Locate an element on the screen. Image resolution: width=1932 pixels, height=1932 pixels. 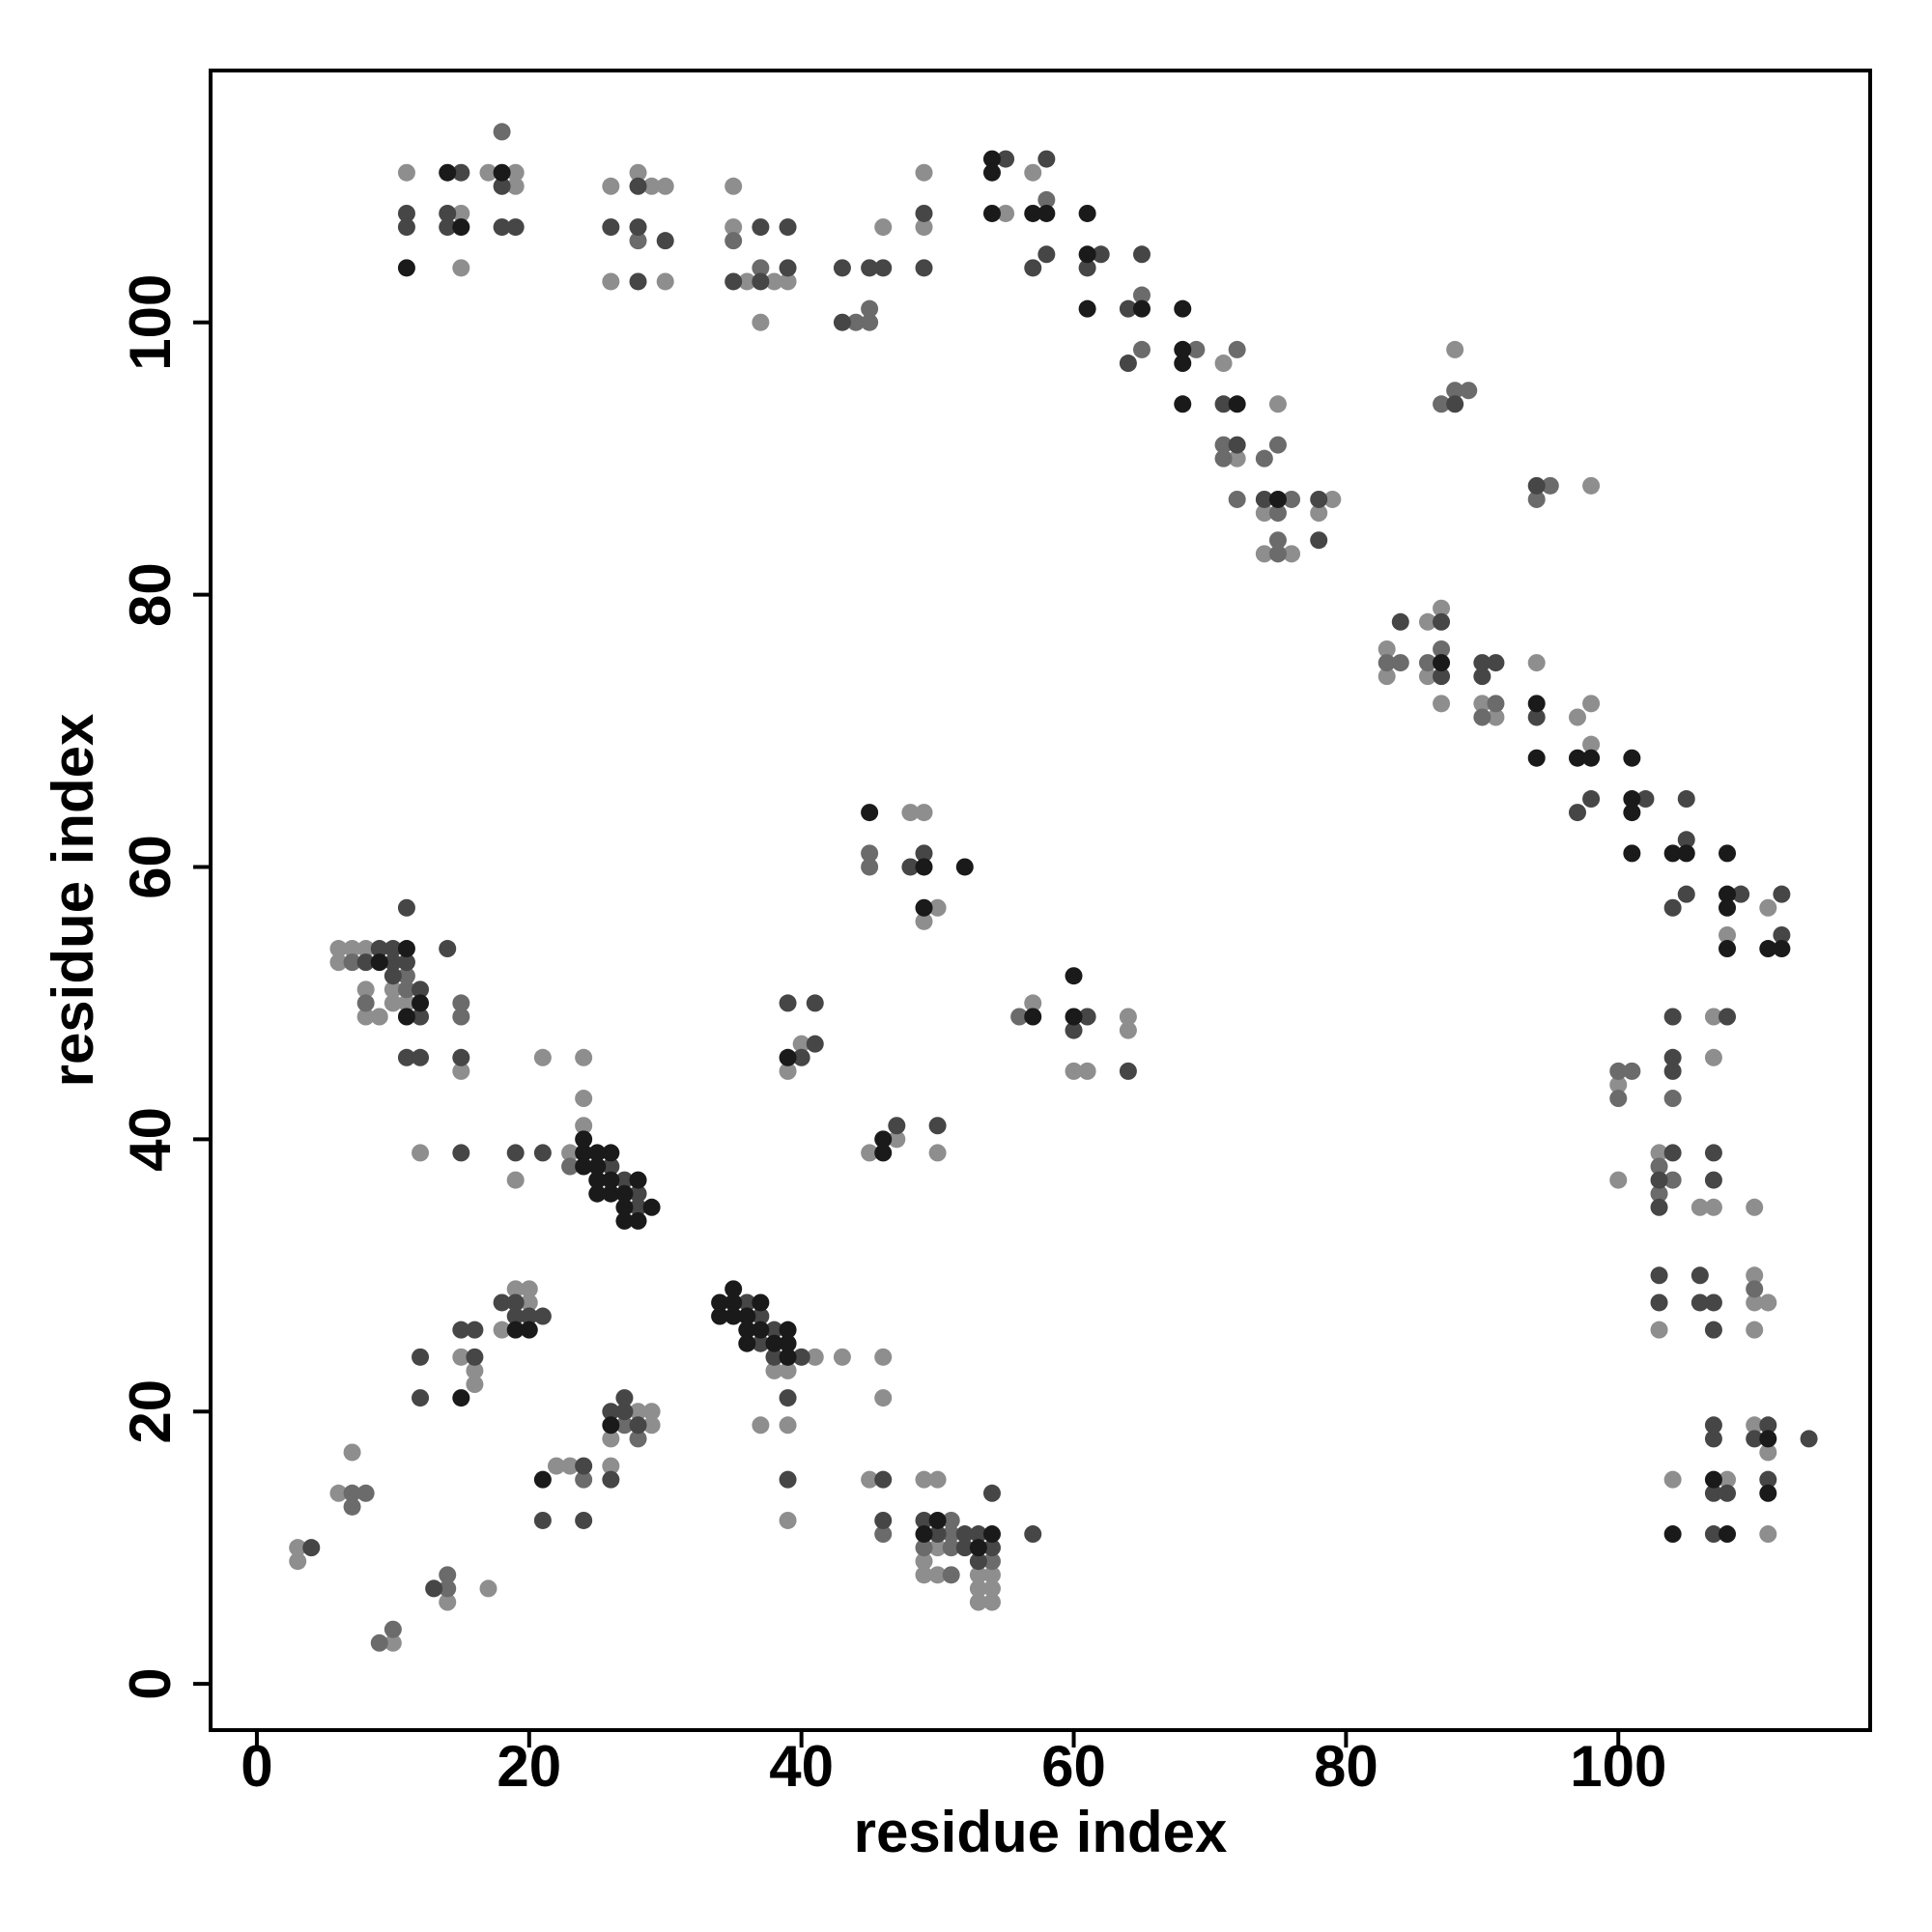
x-tick-label: 60 is located at coordinates (1073, 1766).